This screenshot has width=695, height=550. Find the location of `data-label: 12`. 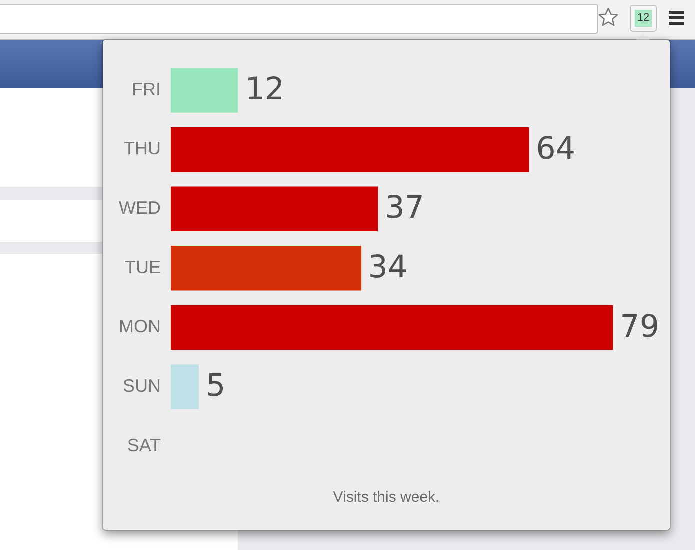

data-label: 12 is located at coordinates (265, 90).